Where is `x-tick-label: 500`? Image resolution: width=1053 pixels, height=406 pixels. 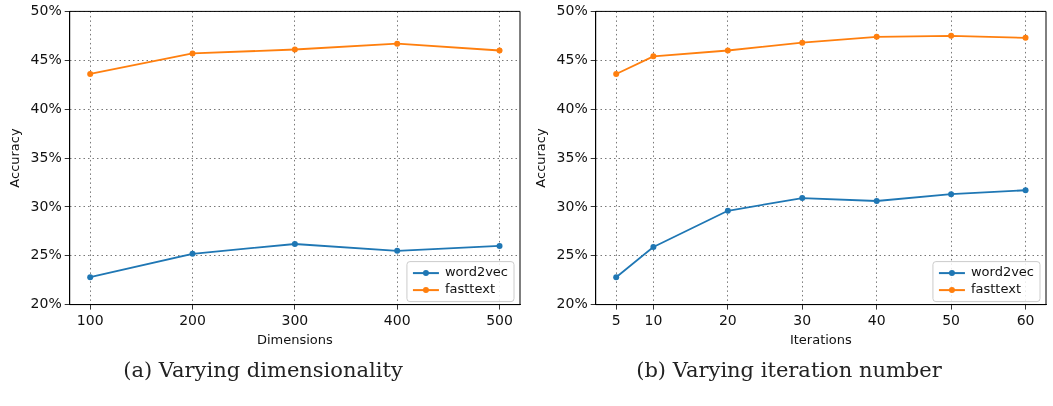 x-tick-label: 500 is located at coordinates (499, 319).